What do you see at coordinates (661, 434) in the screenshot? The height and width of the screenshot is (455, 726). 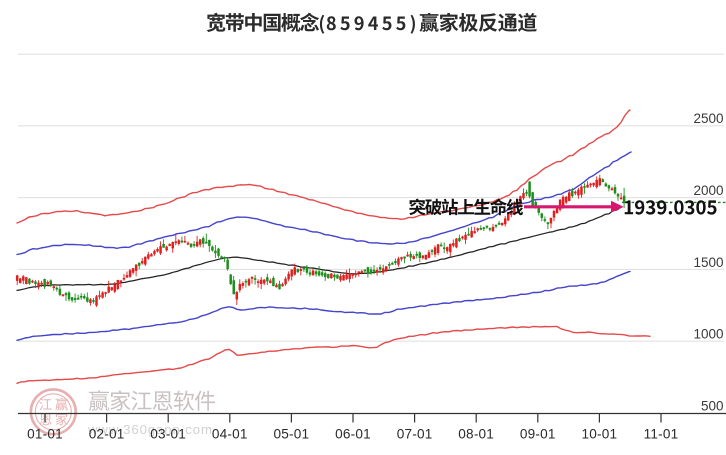 I see `svg-text: 11-01` at bounding box center [661, 434].